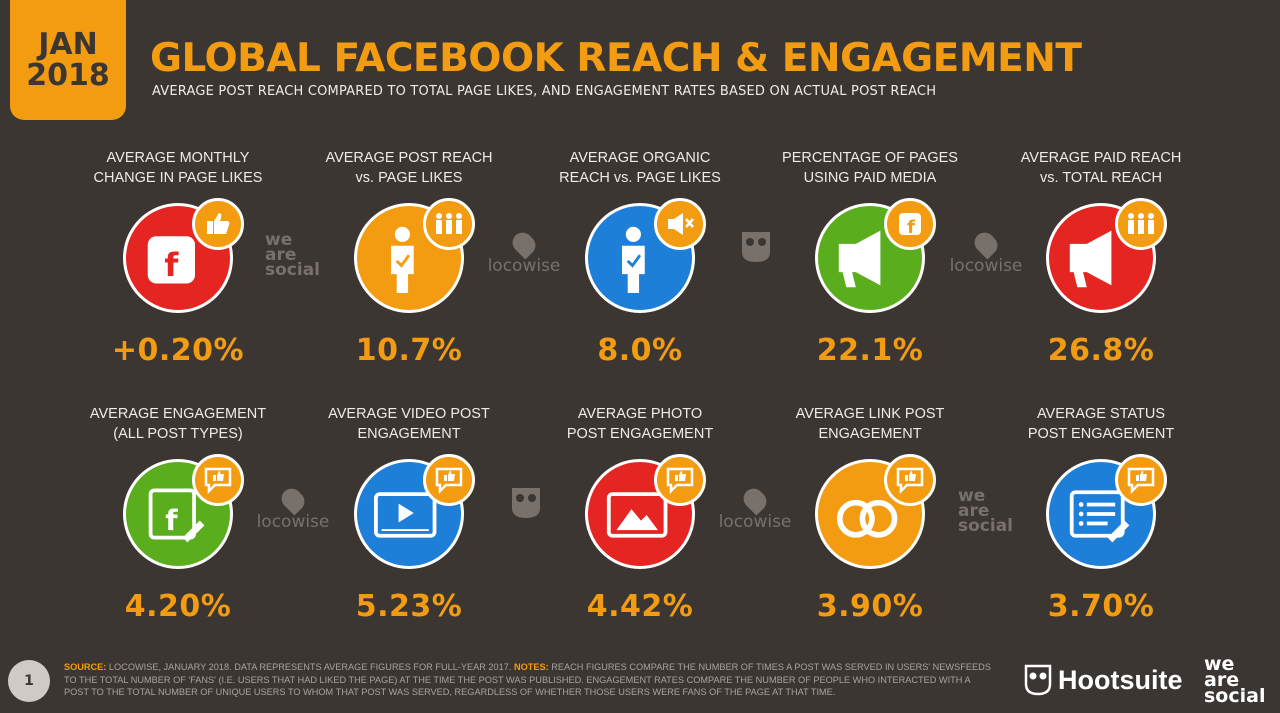  Describe the element at coordinates (405, 515) in the screenshot. I see `video-player-icon` at that location.